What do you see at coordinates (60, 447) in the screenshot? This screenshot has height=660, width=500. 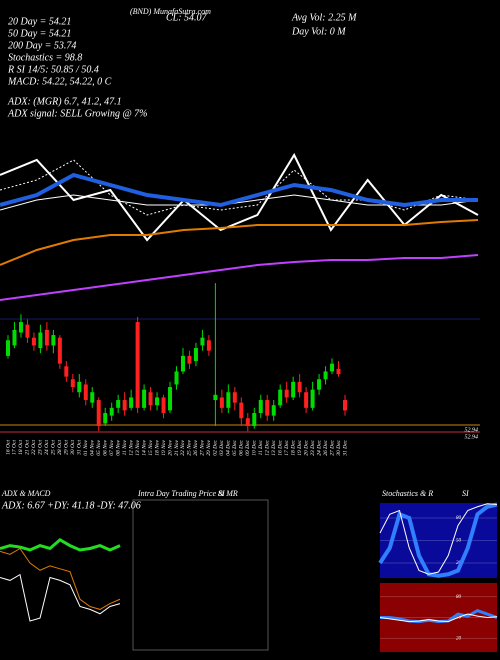 I see `x-tick-label: 28 Oct` at bounding box center [60, 447].